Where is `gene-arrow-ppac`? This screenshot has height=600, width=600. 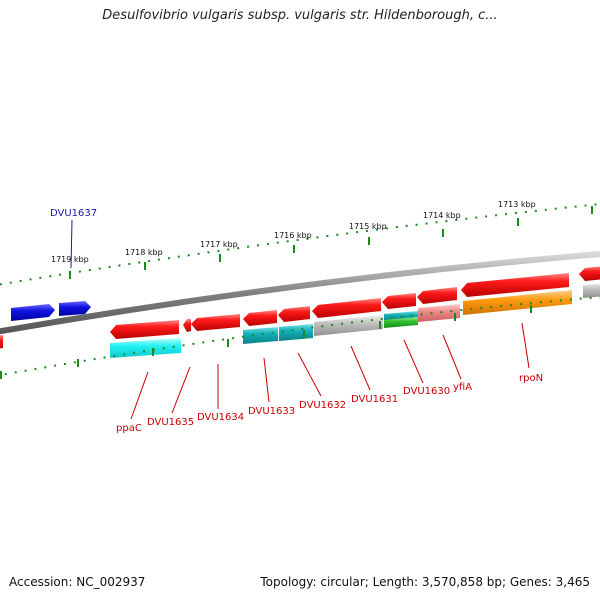
gene-arrow-ppac is located at coordinates (144, 329).